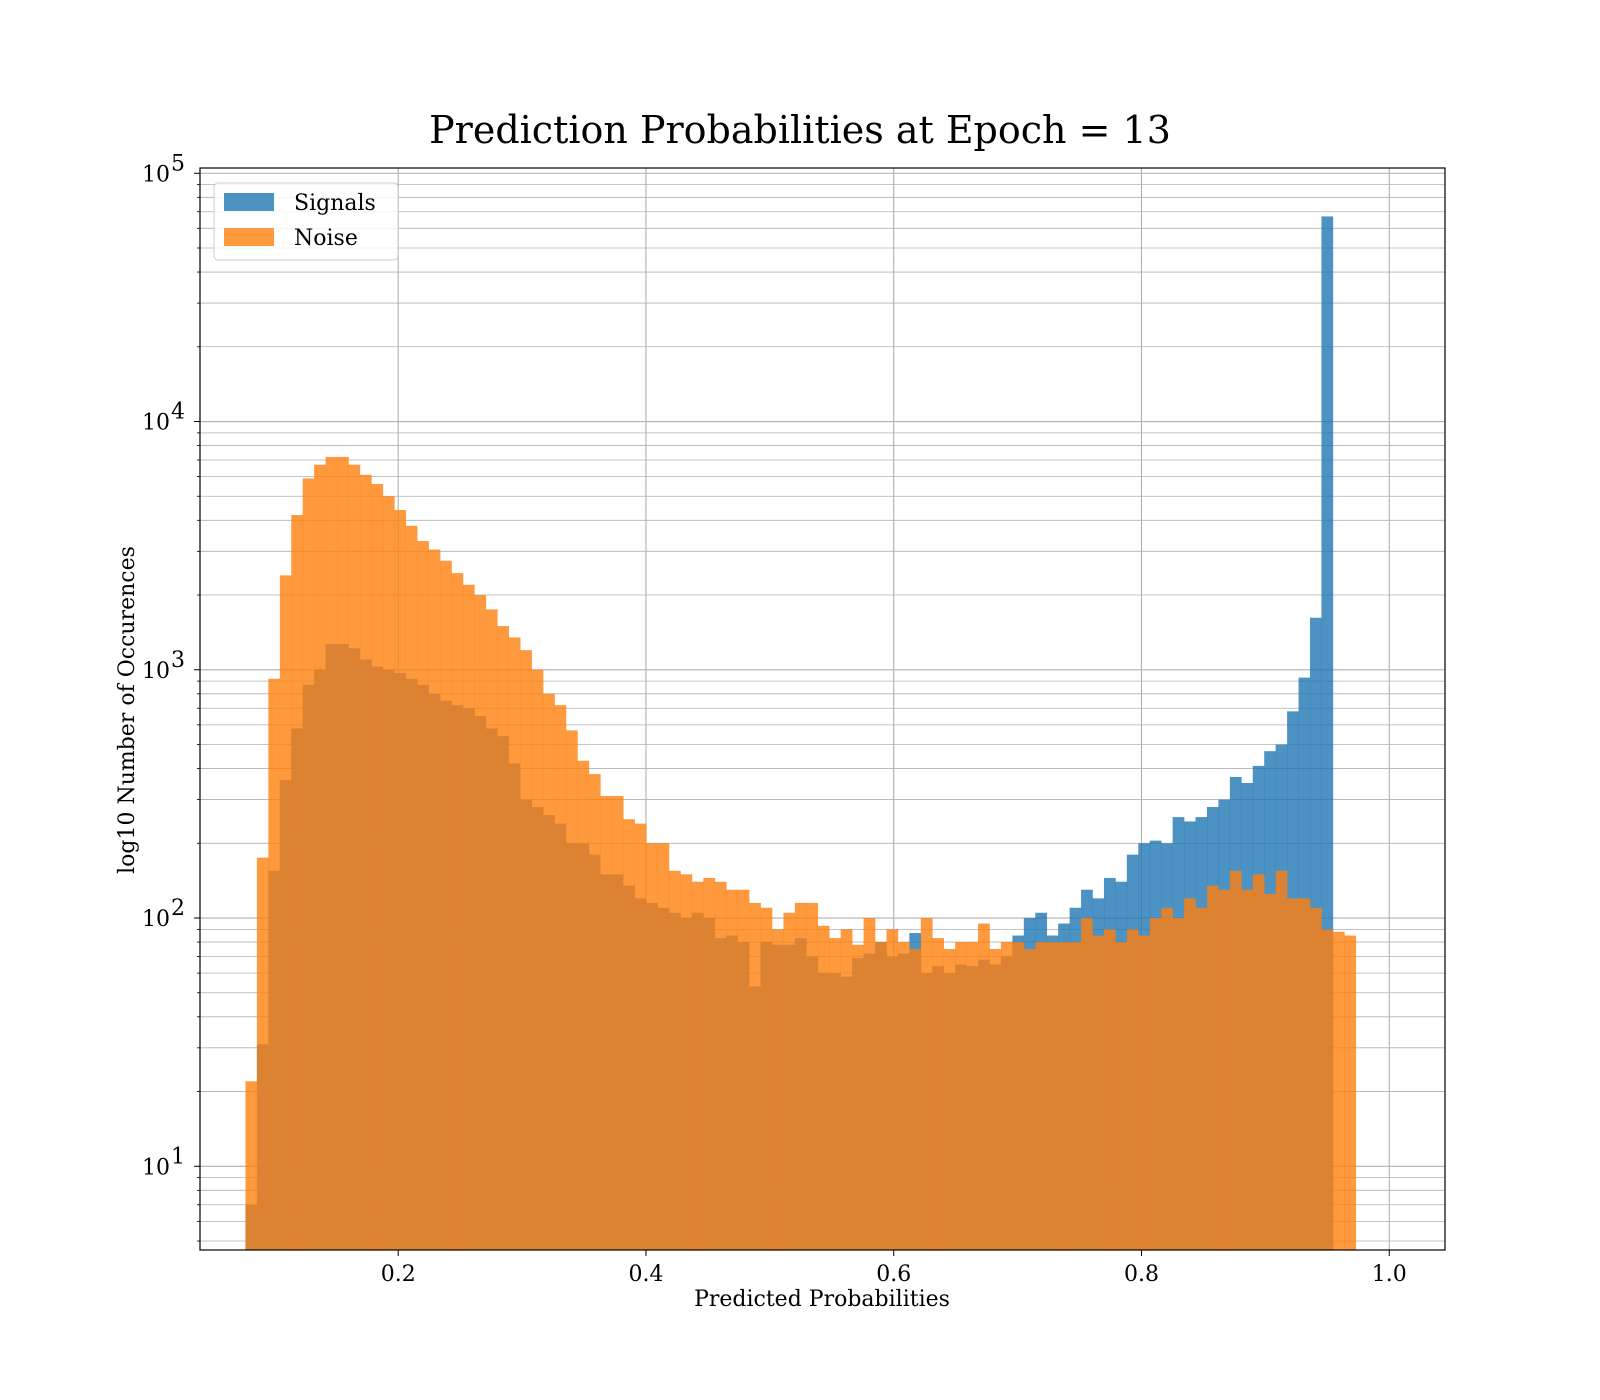  What do you see at coordinates (893, 1274) in the screenshot?
I see `x-tick-label: 0.6` at bounding box center [893, 1274].